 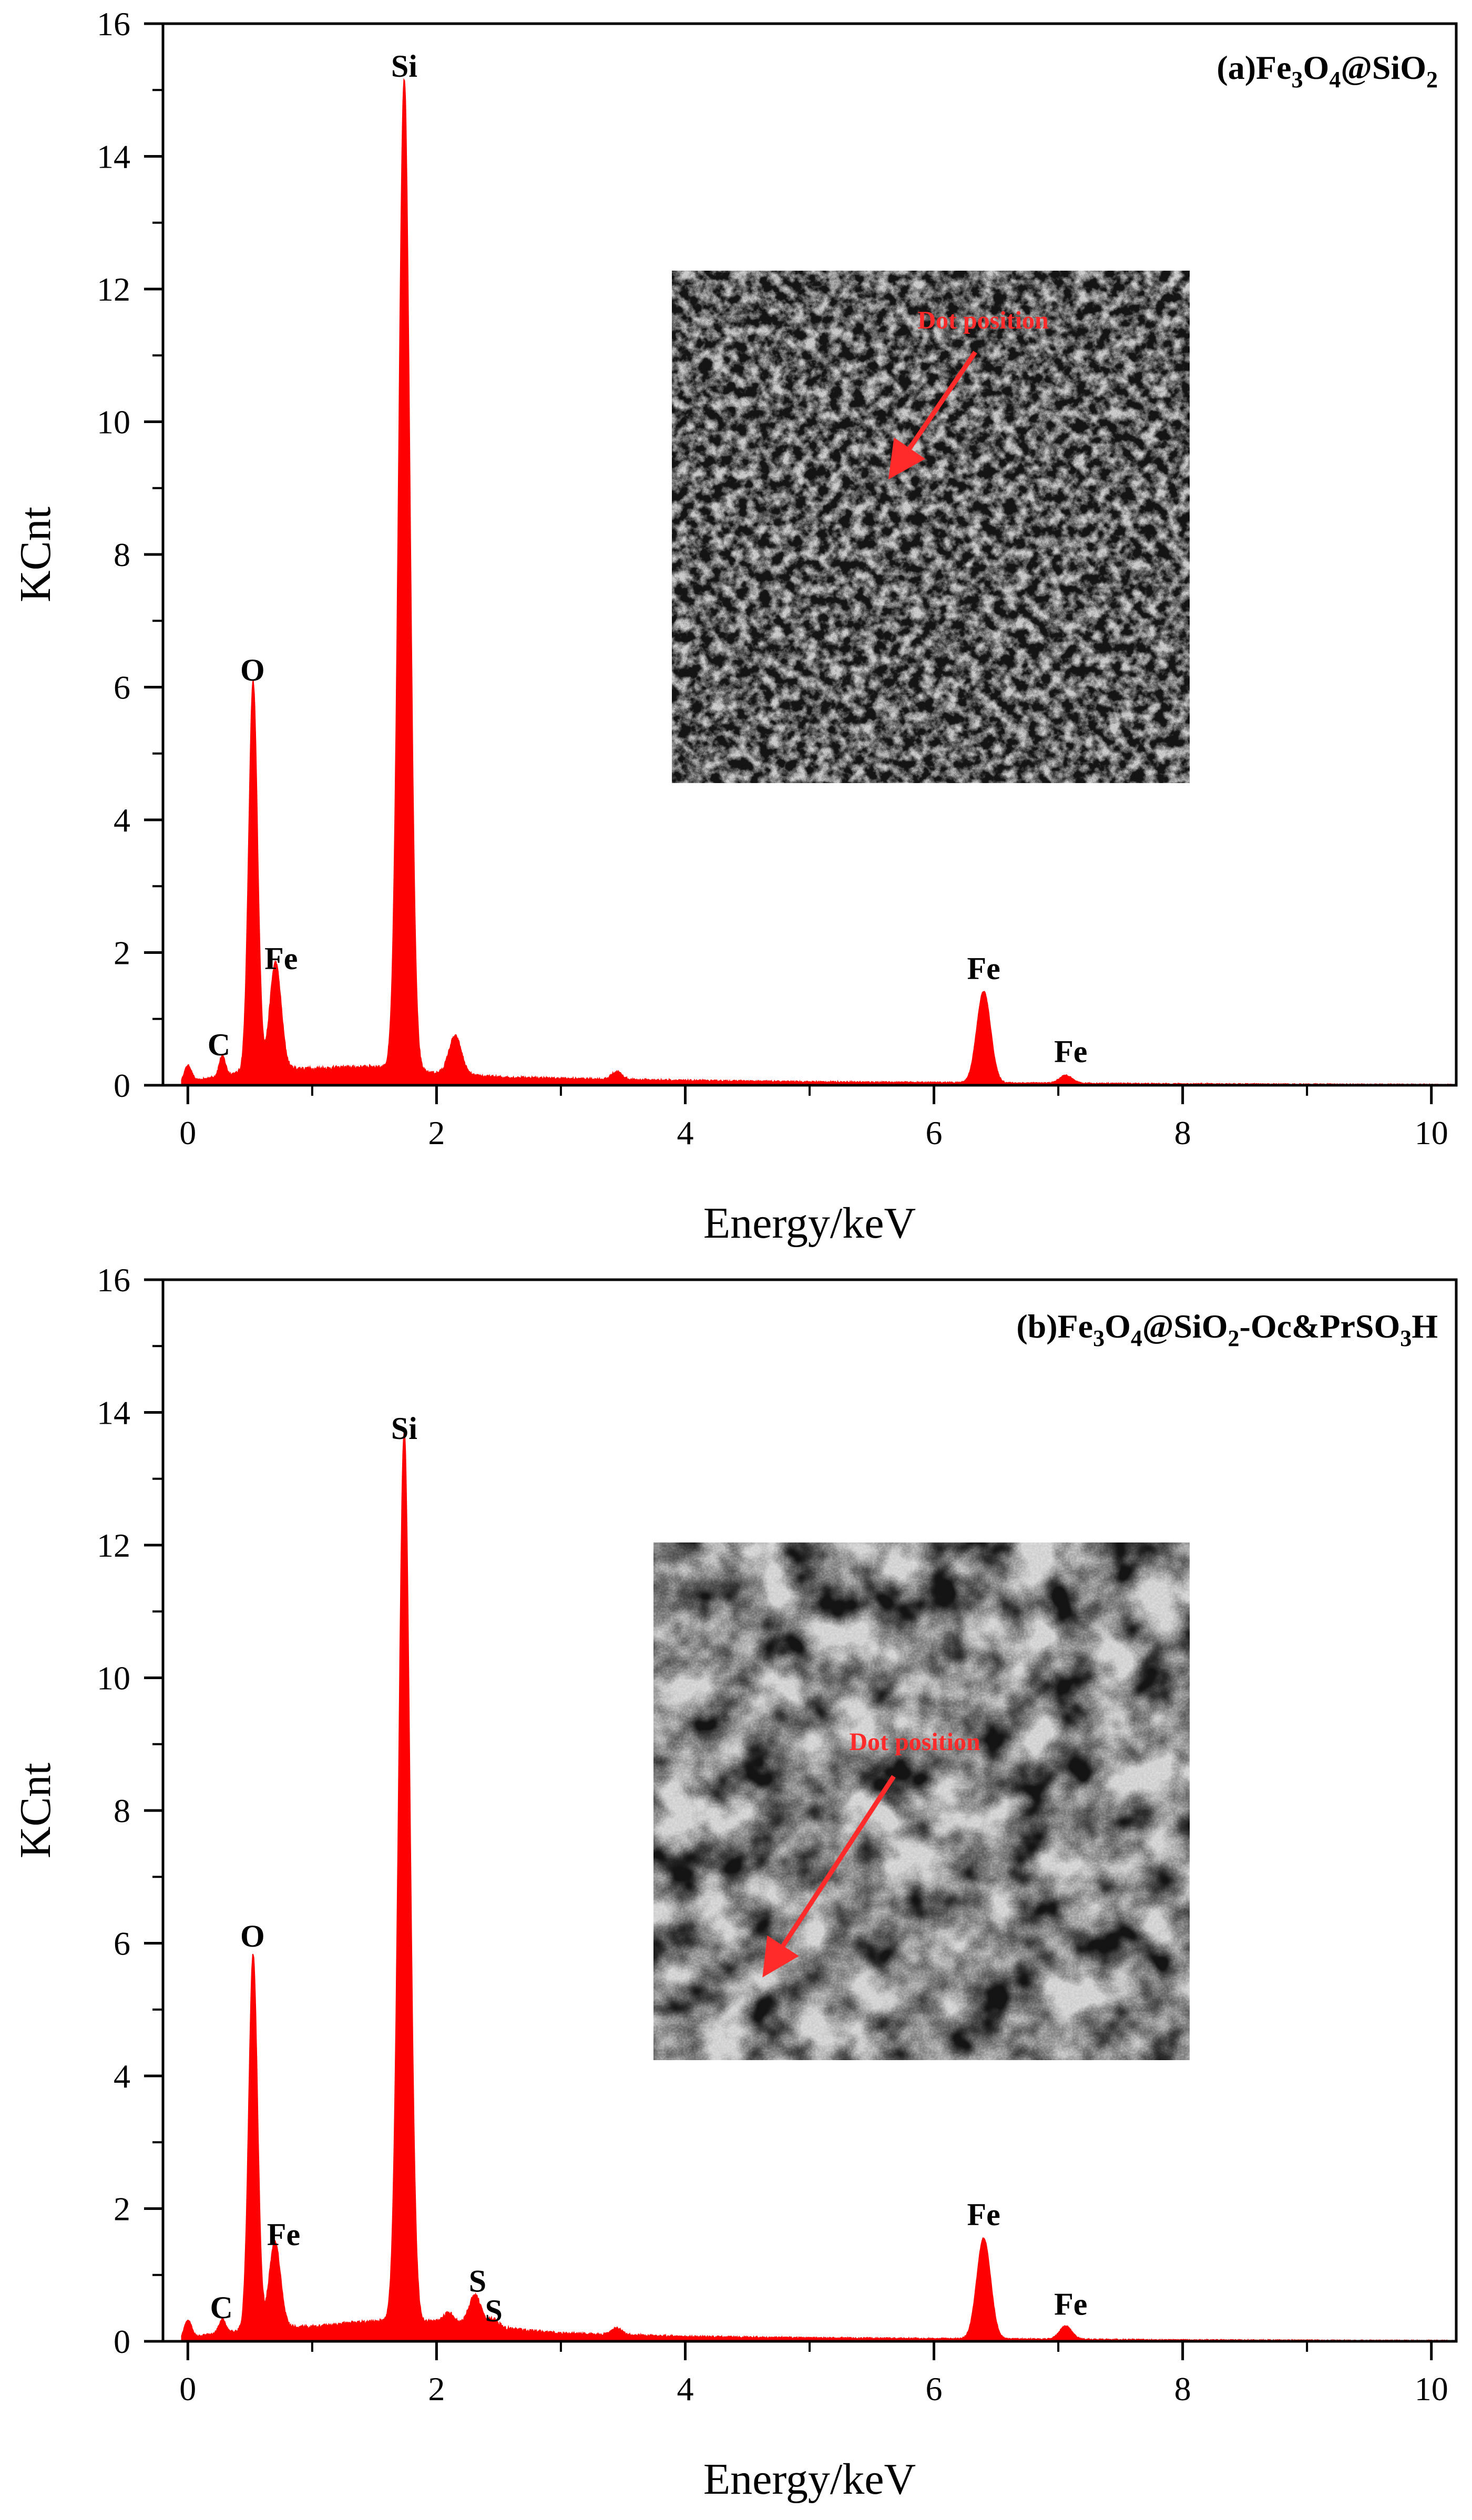 What do you see at coordinates (1227, 1329) in the screenshot?
I see `panel-title: (b)Fe3​O4​@SiO2​-Oc&PrSO3​H` at bounding box center [1227, 1329].